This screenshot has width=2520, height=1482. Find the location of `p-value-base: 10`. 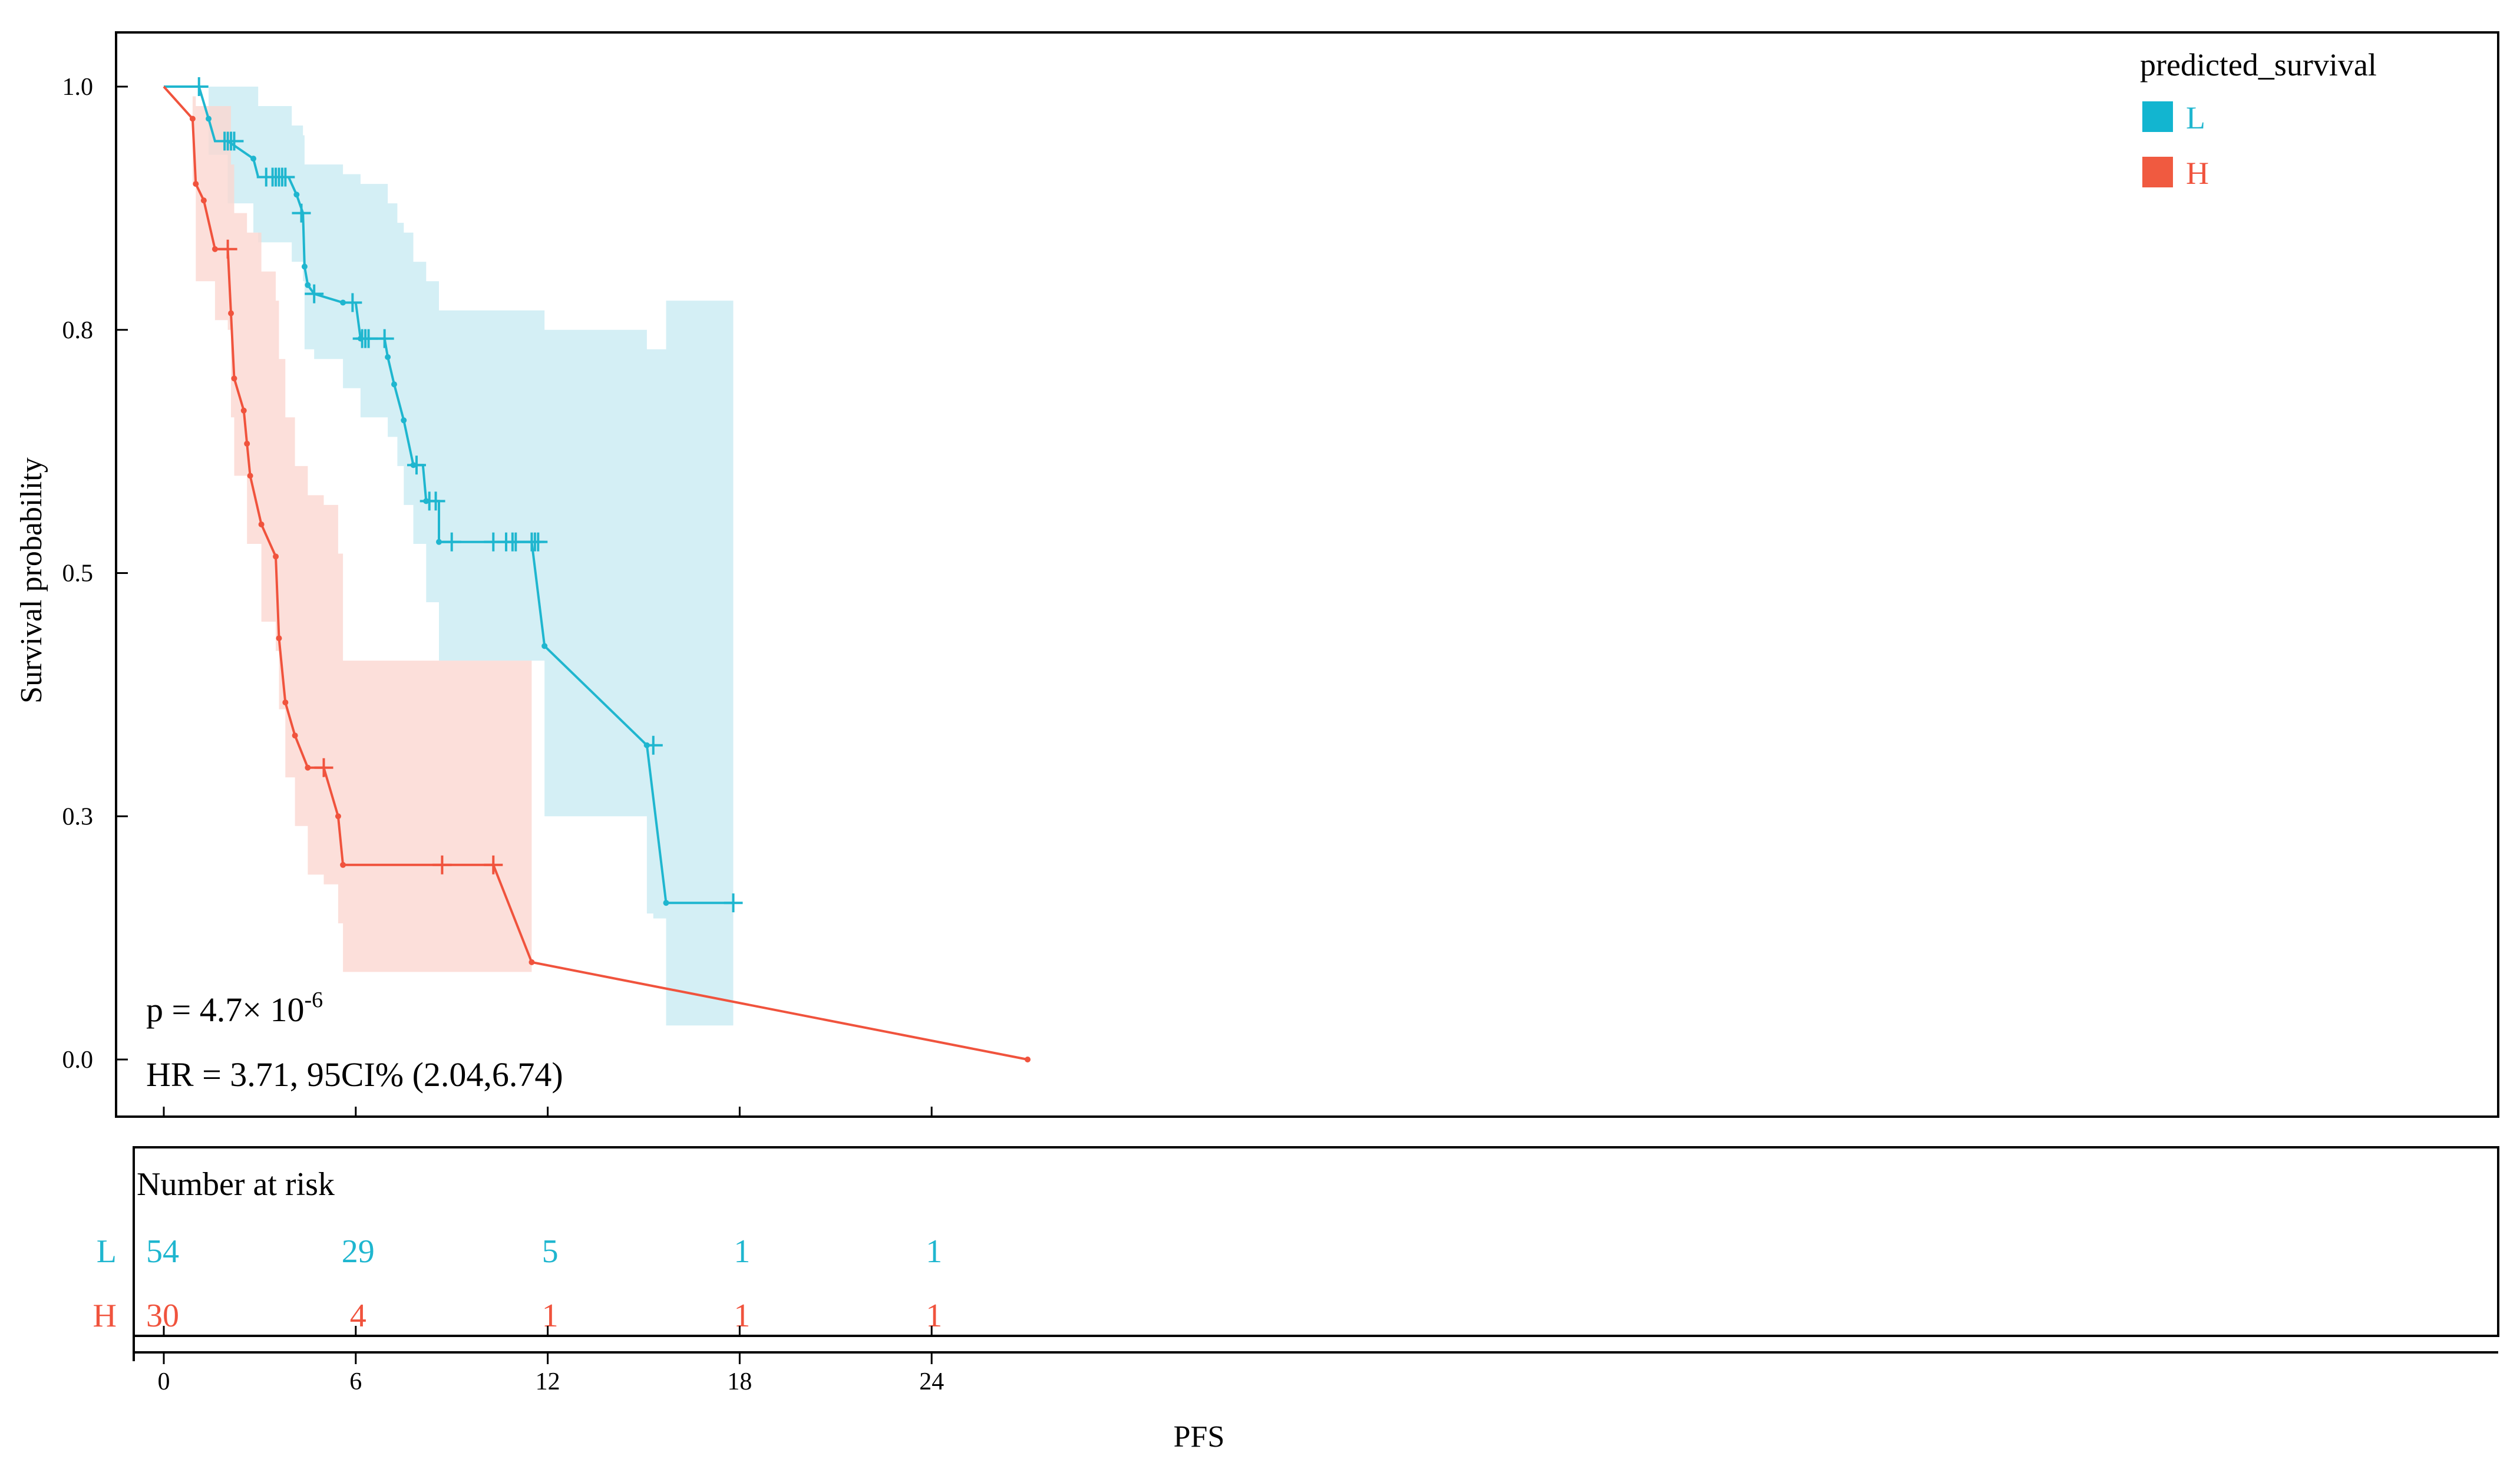

p-value-base: 10 is located at coordinates (283, 1010).